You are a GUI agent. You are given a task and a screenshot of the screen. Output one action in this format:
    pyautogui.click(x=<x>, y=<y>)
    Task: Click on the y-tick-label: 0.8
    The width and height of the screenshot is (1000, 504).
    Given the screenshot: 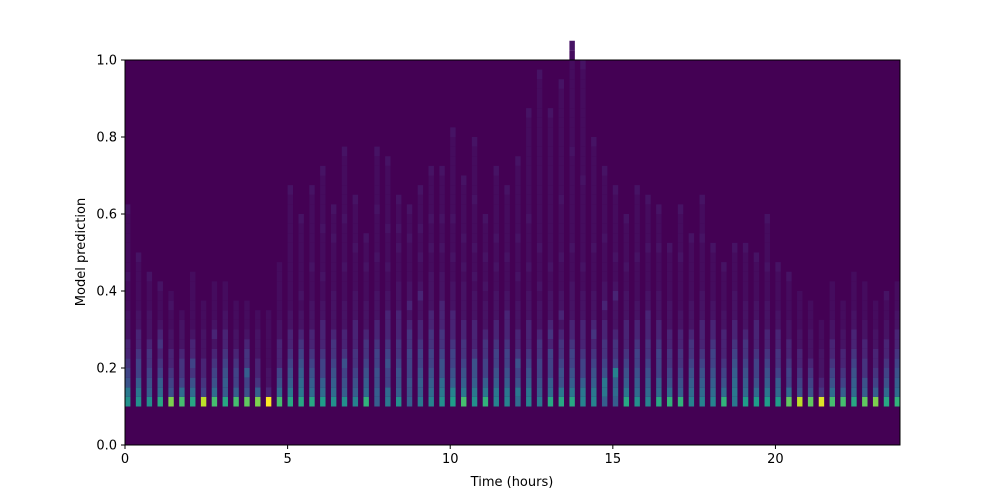 What is the action you would take?
    pyautogui.click(x=106, y=138)
    